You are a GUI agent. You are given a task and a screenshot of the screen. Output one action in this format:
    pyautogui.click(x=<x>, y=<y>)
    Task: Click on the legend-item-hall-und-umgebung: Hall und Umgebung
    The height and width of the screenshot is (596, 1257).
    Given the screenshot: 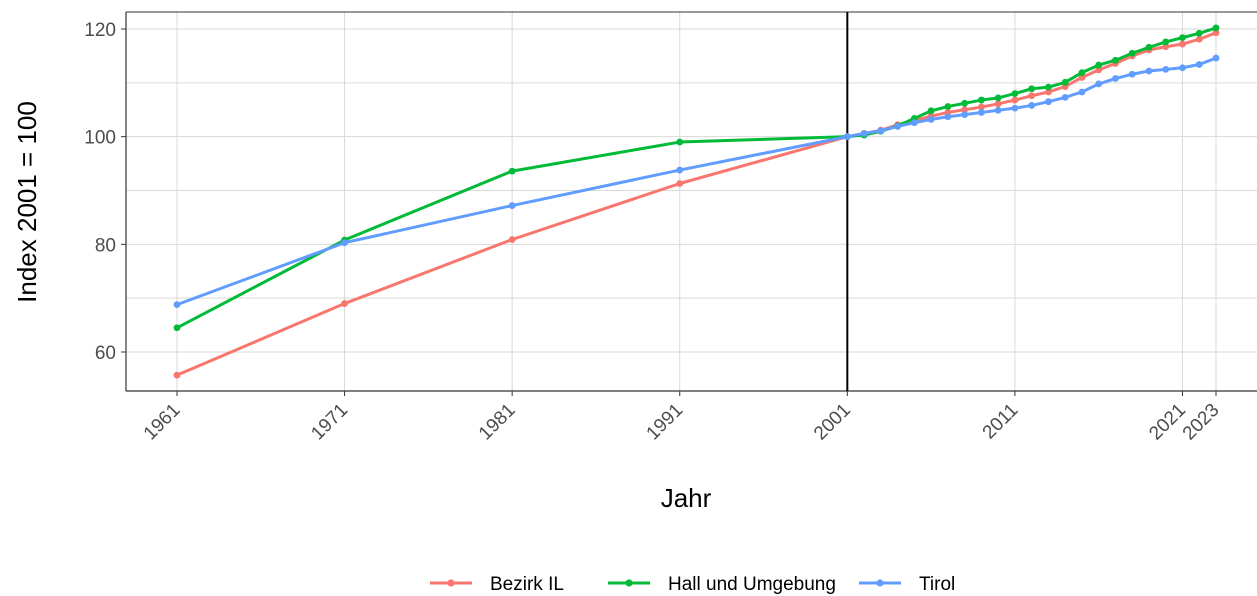 What is the action you would take?
    pyautogui.click(x=722, y=584)
    